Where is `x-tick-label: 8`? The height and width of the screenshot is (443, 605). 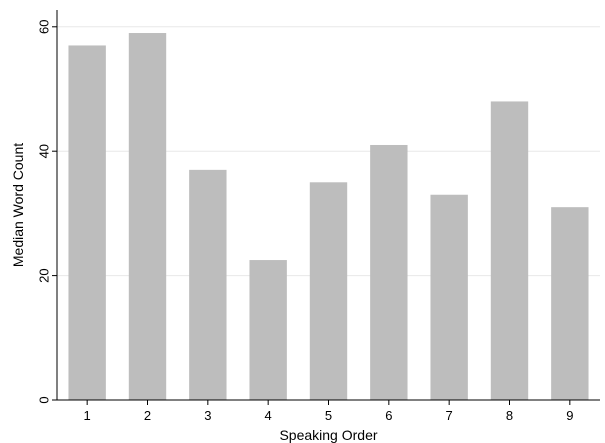
x-tick-label: 8 is located at coordinates (509, 415).